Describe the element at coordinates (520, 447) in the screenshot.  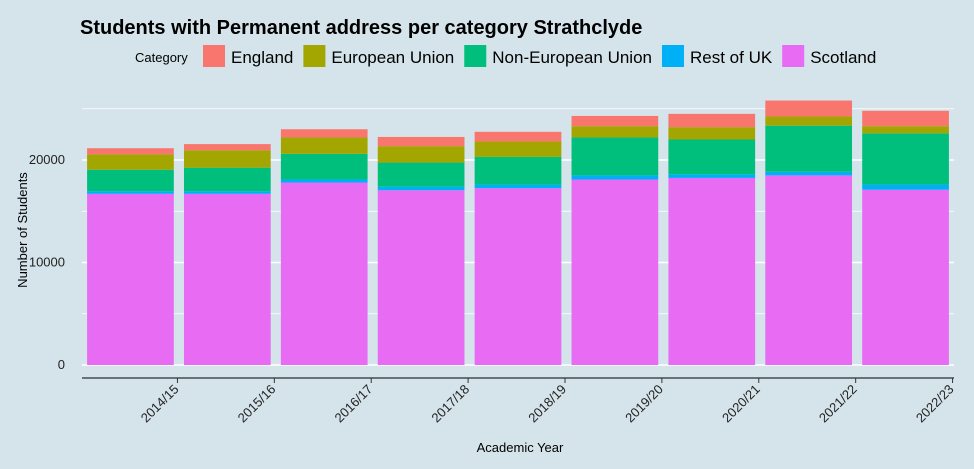
I see `x-axis-title: Academic Year` at that location.